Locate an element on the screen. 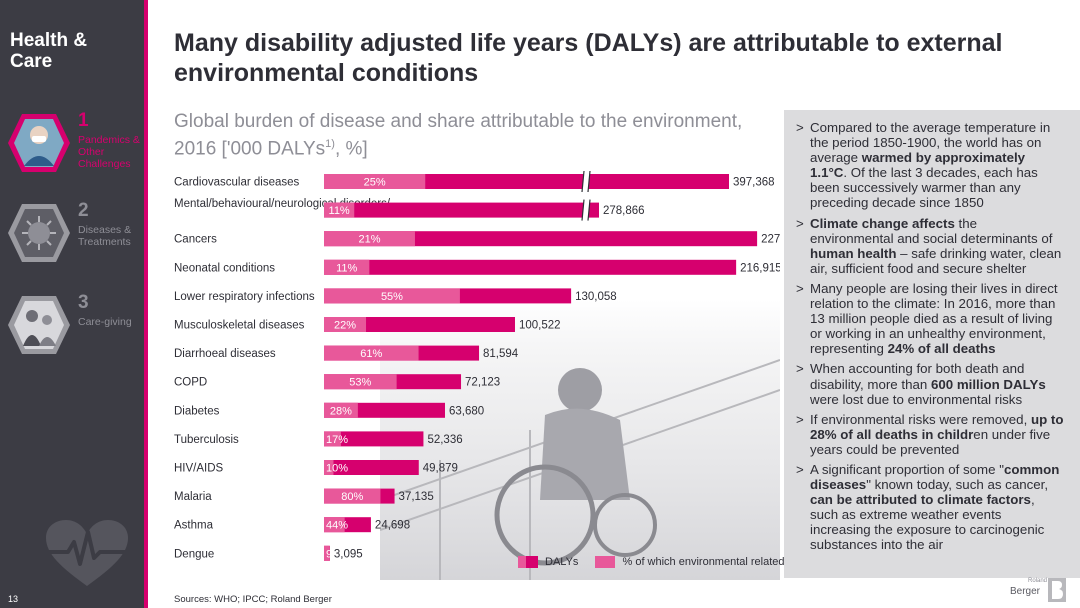 The width and height of the screenshot is (1080, 608). value-label: 37,135 is located at coordinates (416, 497).